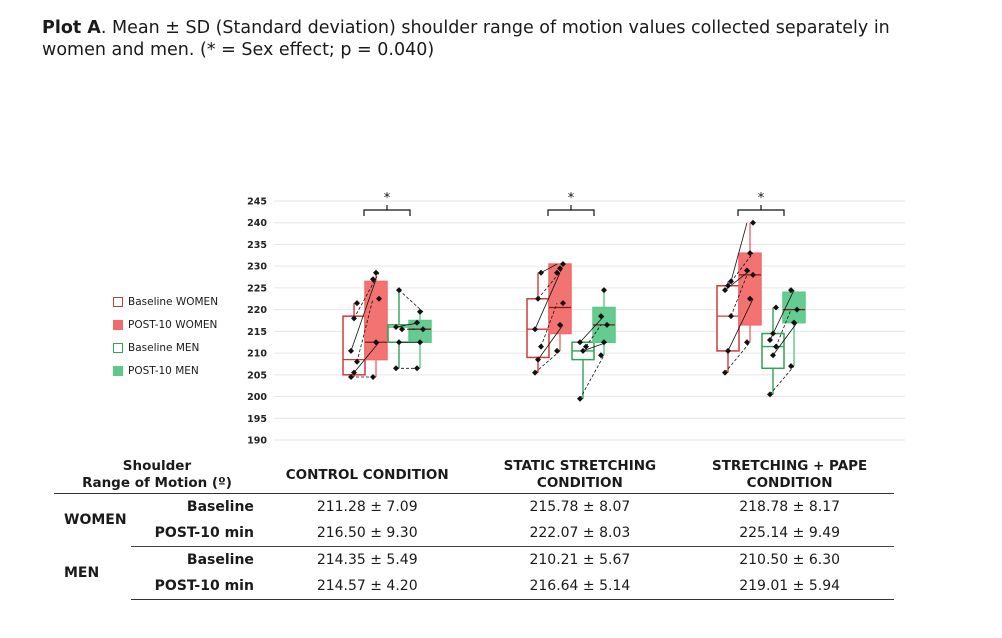 The image size is (1002, 638). What do you see at coordinates (257, 441) in the screenshot?
I see `y-tick-label: 190` at bounding box center [257, 441].